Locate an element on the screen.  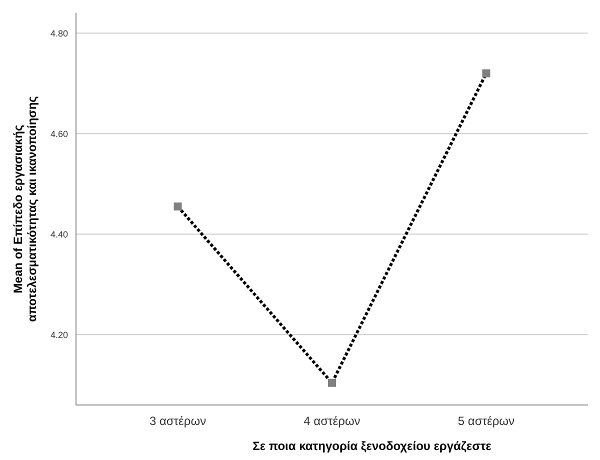
x-axis-title: Σε ποια κατηγορία ξενοδοχείου εργάζεστε is located at coordinates (372, 446).